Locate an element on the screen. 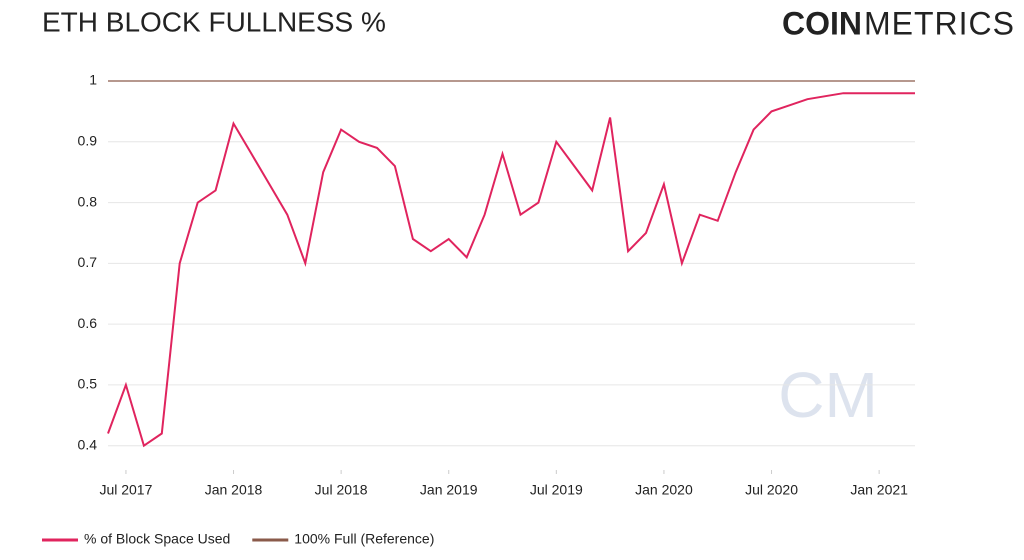 Image resolution: width=1024 pixels, height=560 pixels. y-tick-label: 0.8 is located at coordinates (88, 201).